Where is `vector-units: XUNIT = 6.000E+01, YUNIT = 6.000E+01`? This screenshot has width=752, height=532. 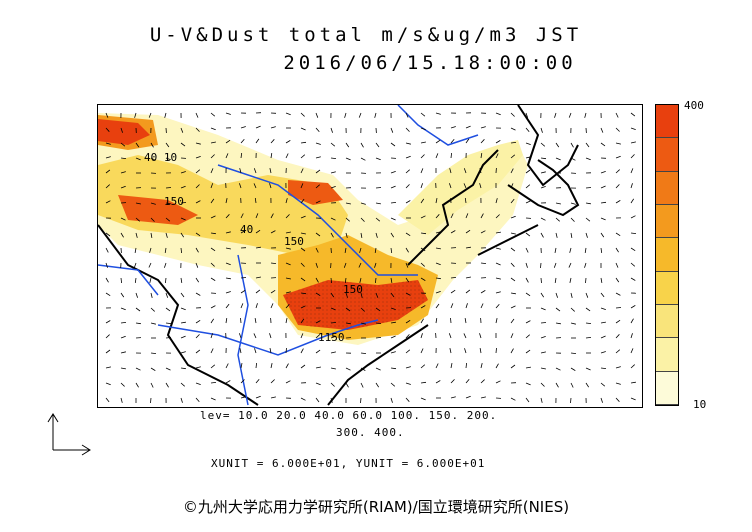
vector-units: XUNIT = 6.000E+01, YUNIT = 6.000E+01 is located at coordinates (348, 463).